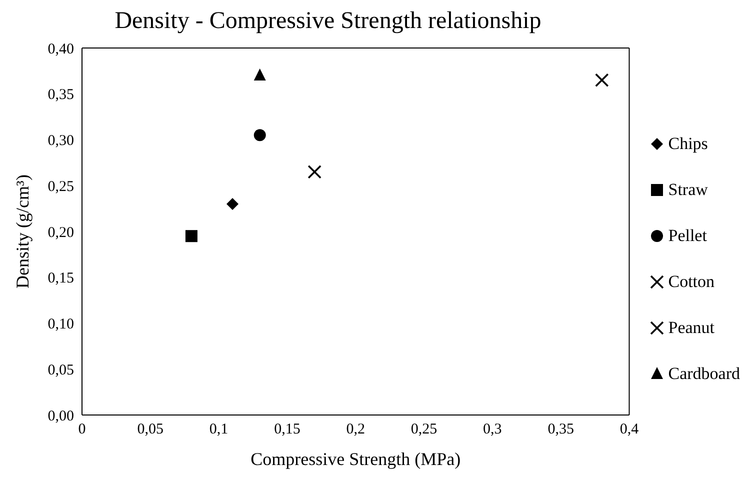  What do you see at coordinates (150, 430) in the screenshot?
I see `x-tick-label: 0,05` at bounding box center [150, 430].